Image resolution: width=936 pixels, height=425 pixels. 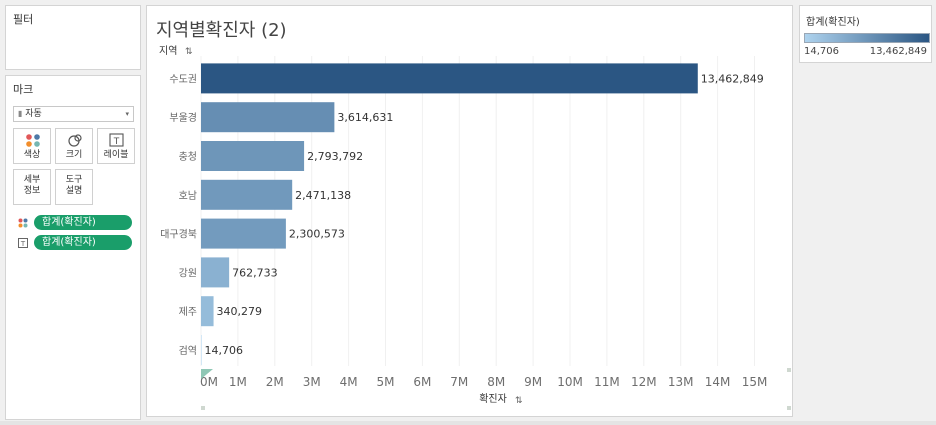 What do you see at coordinates (833, 22) in the screenshot?
I see `legend-title: 합계(확진자)` at bounding box center [833, 22].